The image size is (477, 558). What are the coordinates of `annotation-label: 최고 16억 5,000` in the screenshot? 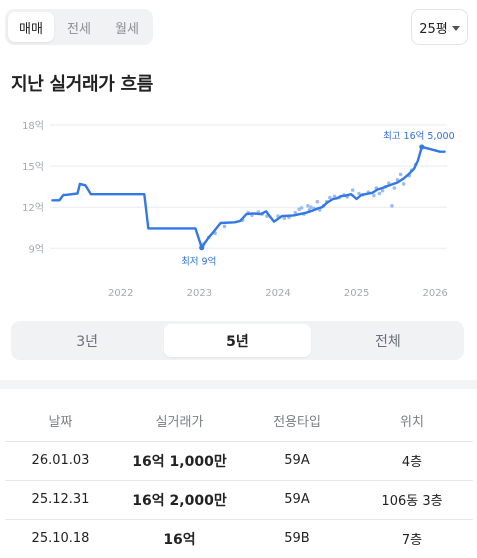 It's located at (419, 136).